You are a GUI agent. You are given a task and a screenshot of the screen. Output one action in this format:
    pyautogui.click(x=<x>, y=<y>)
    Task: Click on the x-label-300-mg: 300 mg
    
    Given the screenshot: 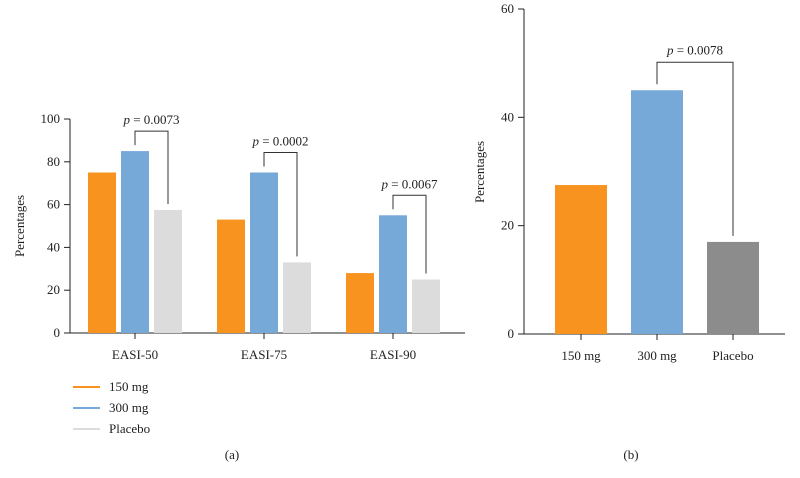 What is the action you would take?
    pyautogui.click(x=657, y=355)
    